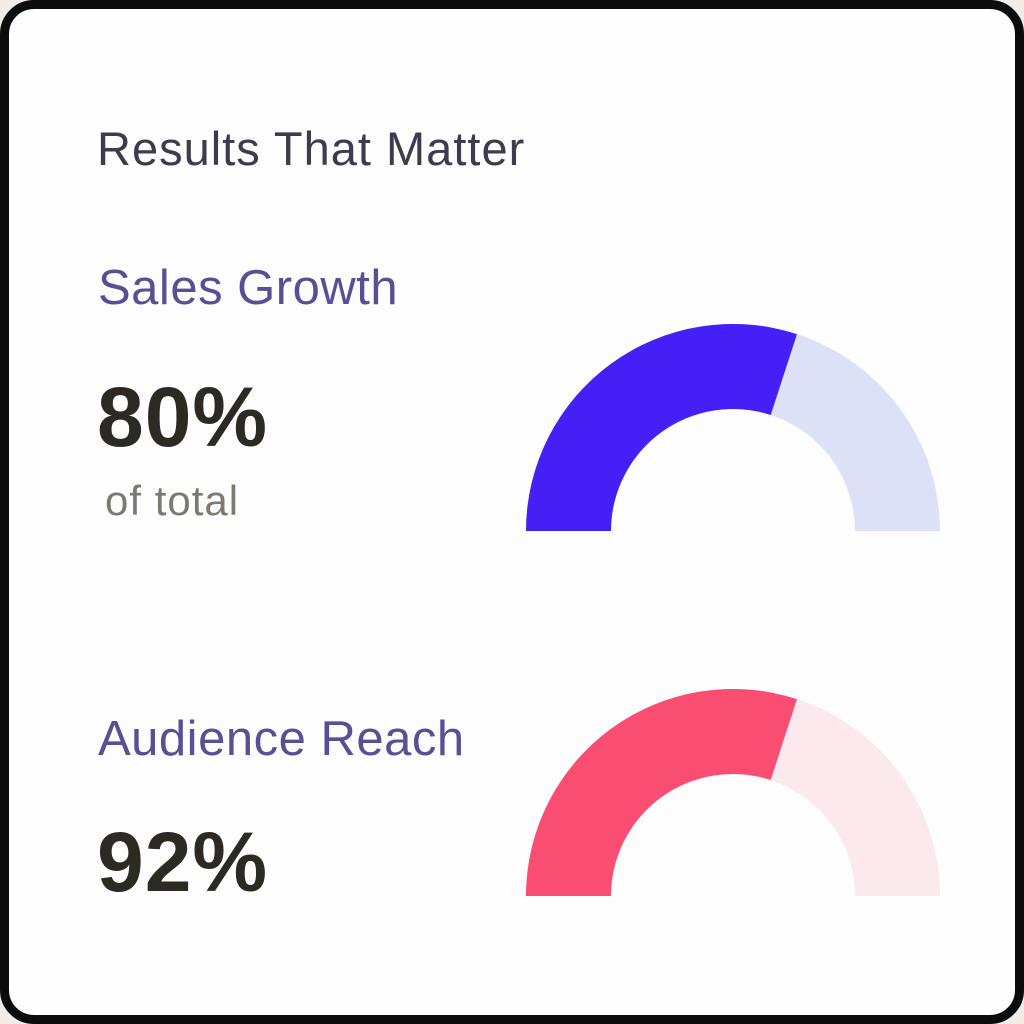 This screenshot has height=1024, width=1024. What do you see at coordinates (281, 739) in the screenshot?
I see `gauge-label: Audience Reach` at bounding box center [281, 739].